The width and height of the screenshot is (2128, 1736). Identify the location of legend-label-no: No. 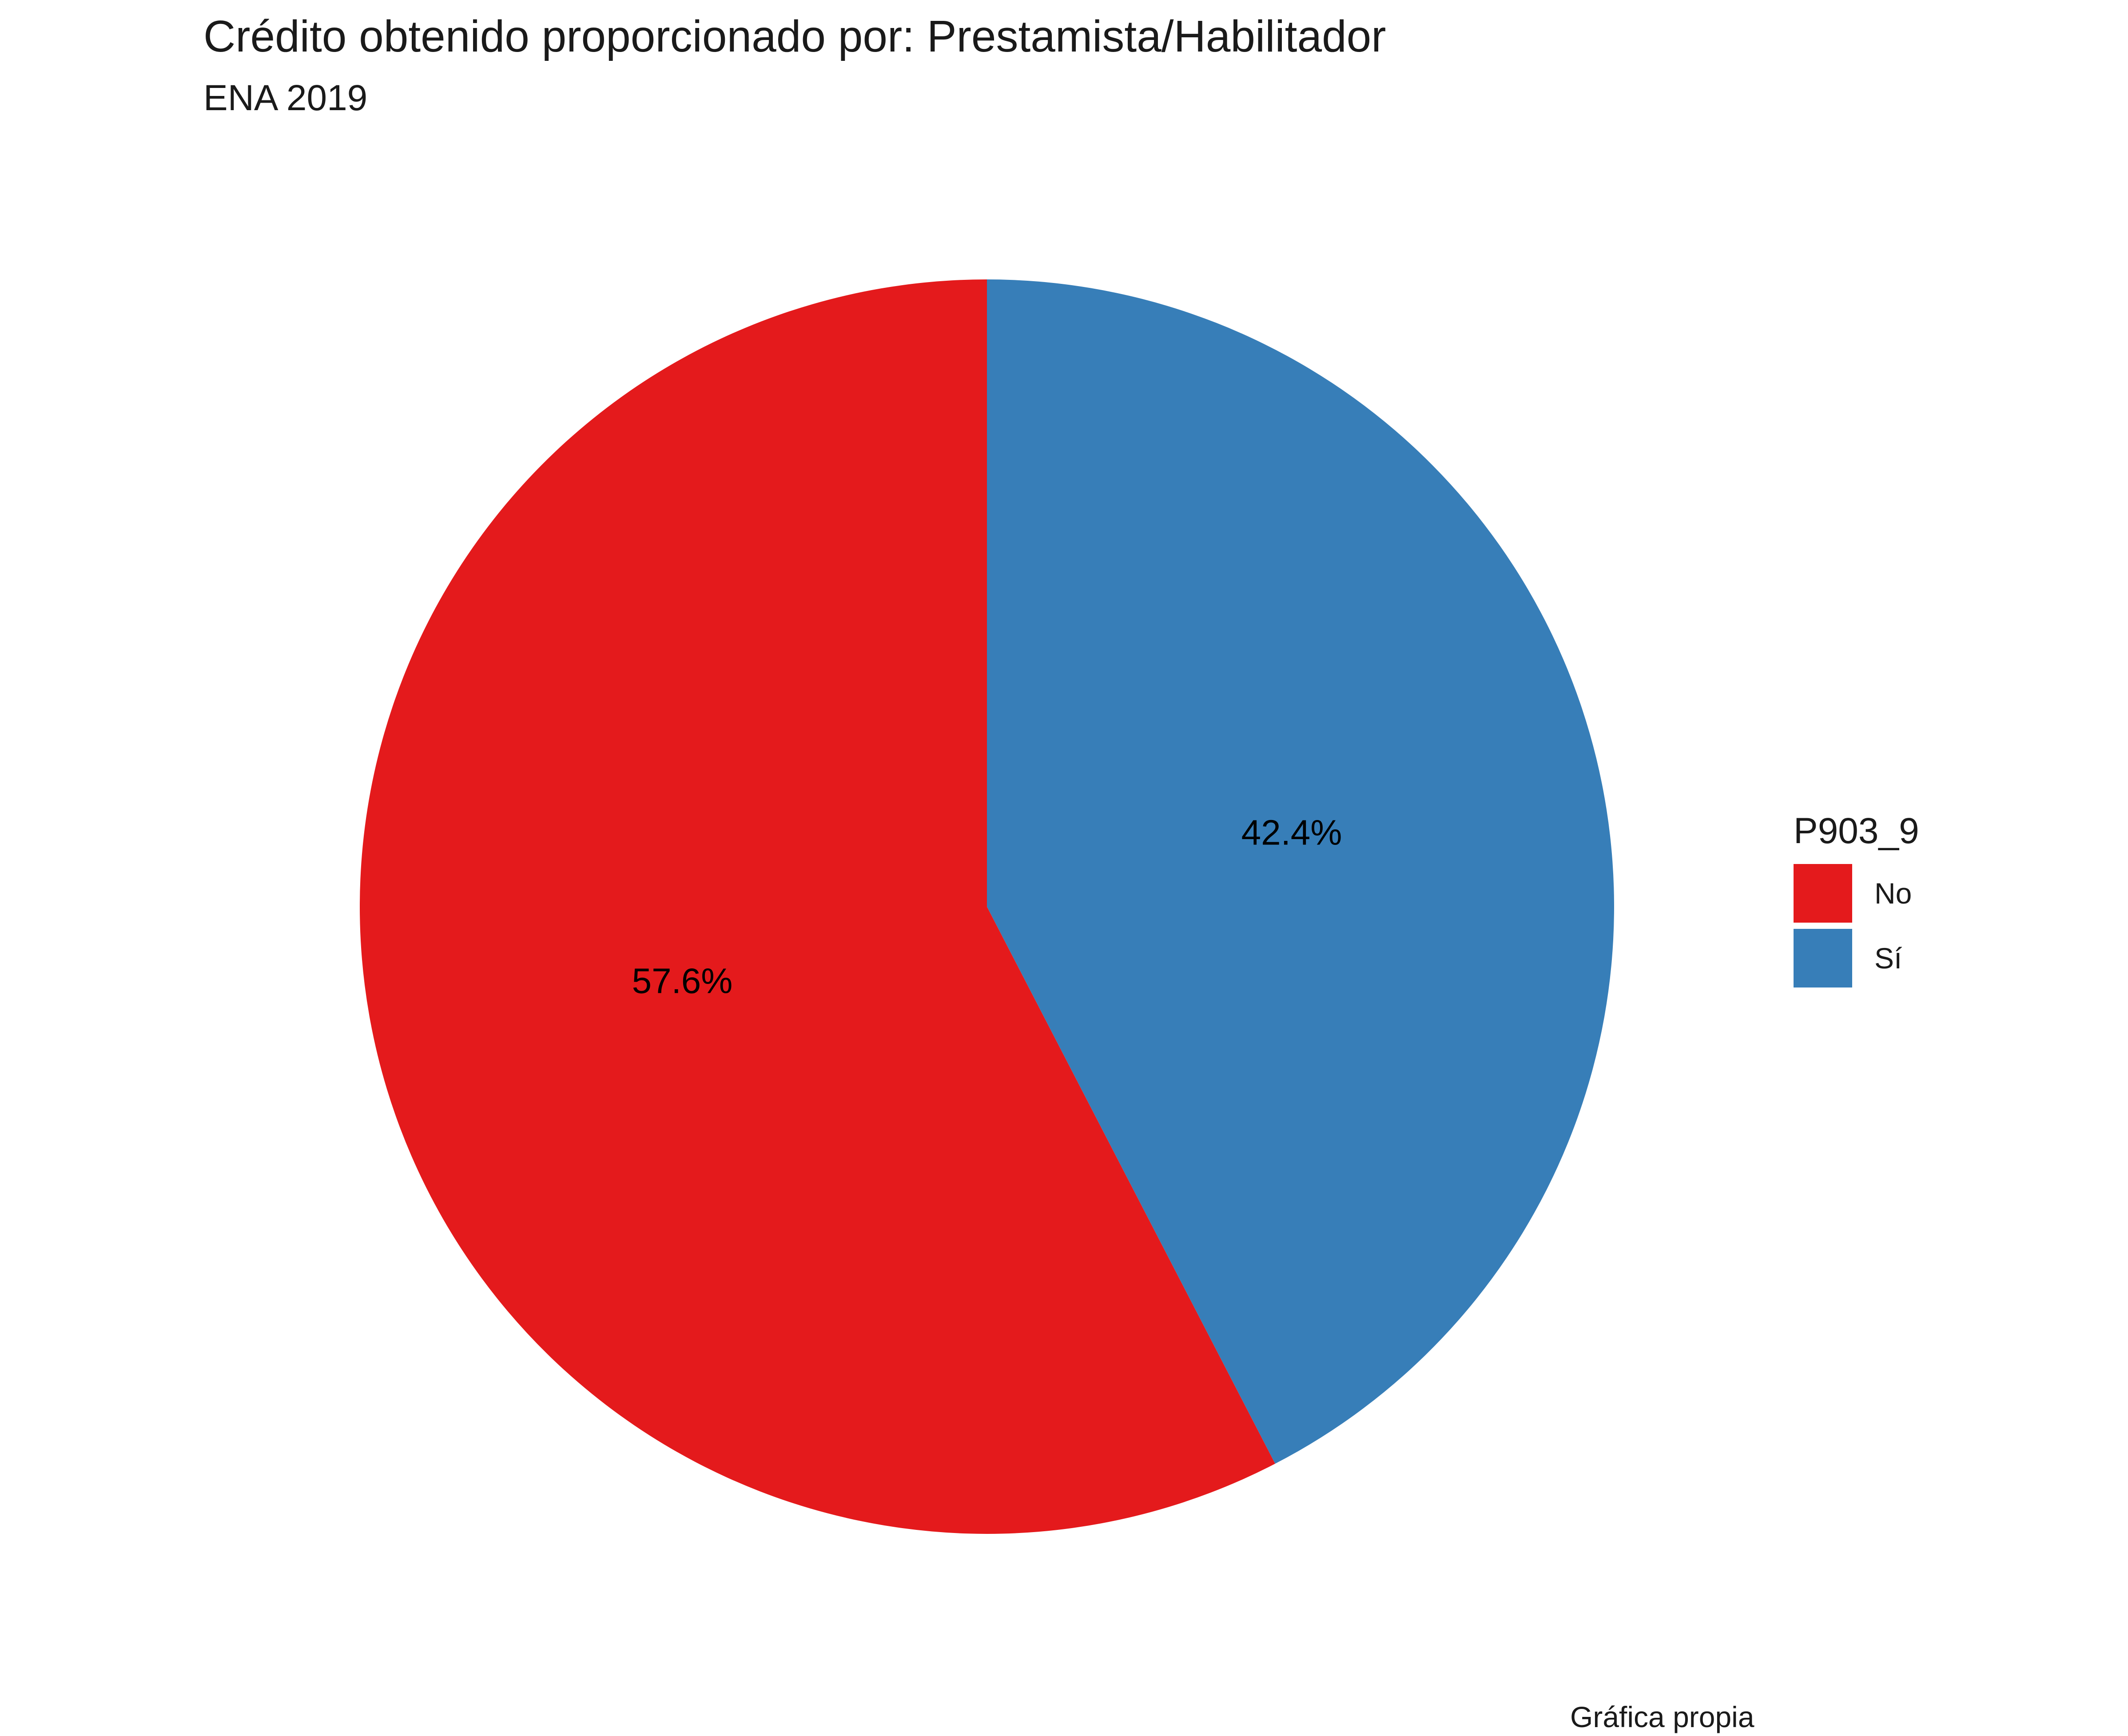
(1893, 893).